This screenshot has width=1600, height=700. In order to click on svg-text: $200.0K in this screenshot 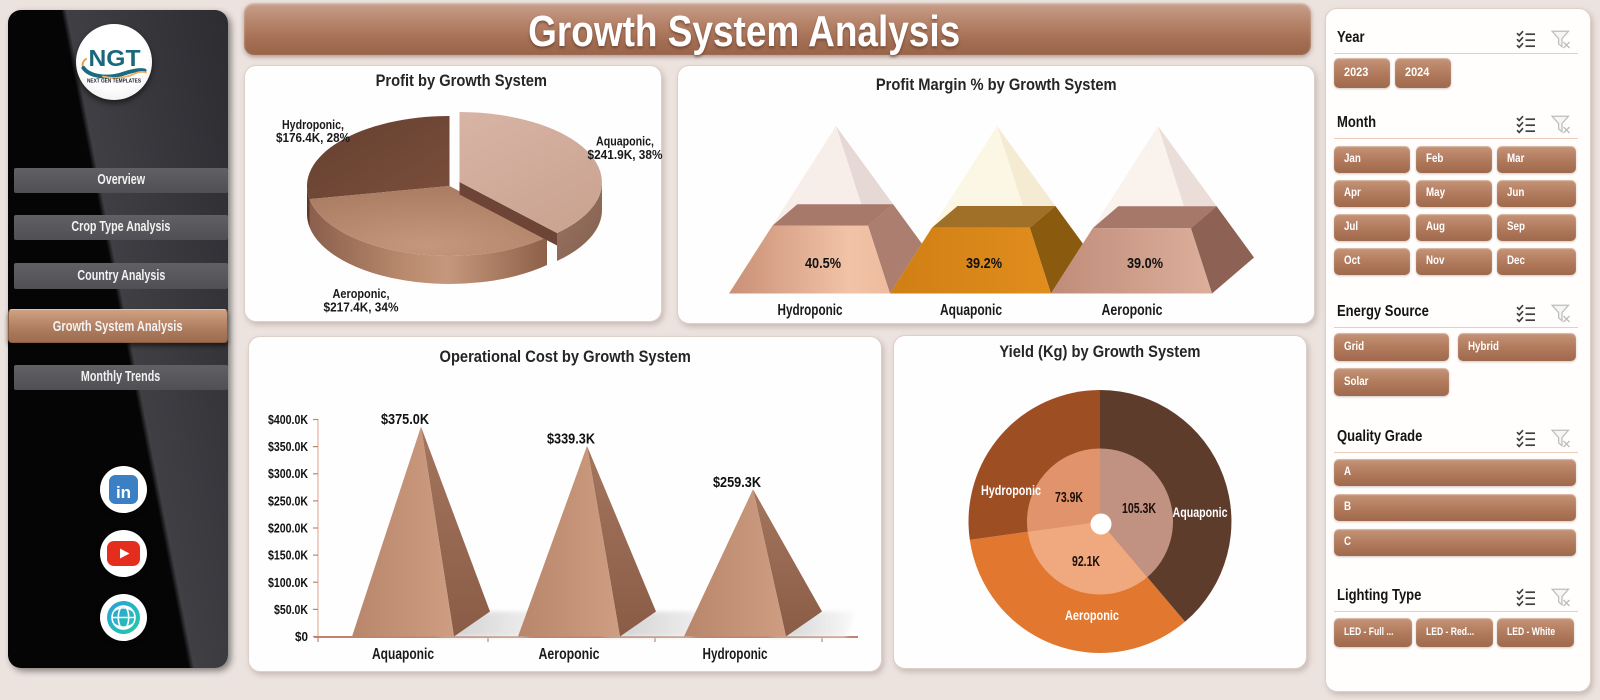, I will do `click(288, 528)`.